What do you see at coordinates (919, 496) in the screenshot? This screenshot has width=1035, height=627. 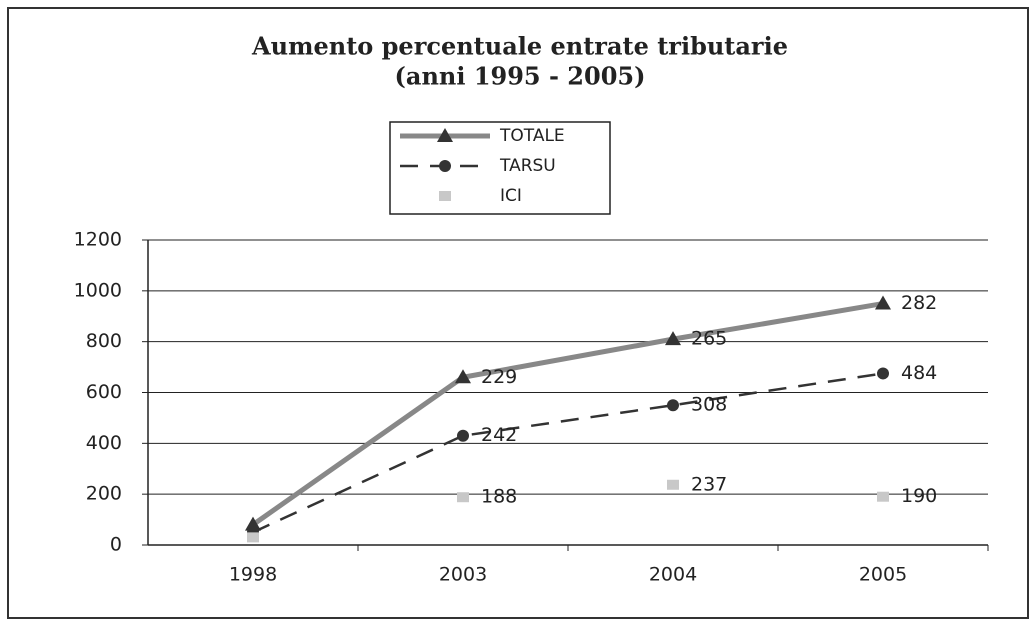 I see `point-label: 190` at bounding box center [919, 496].